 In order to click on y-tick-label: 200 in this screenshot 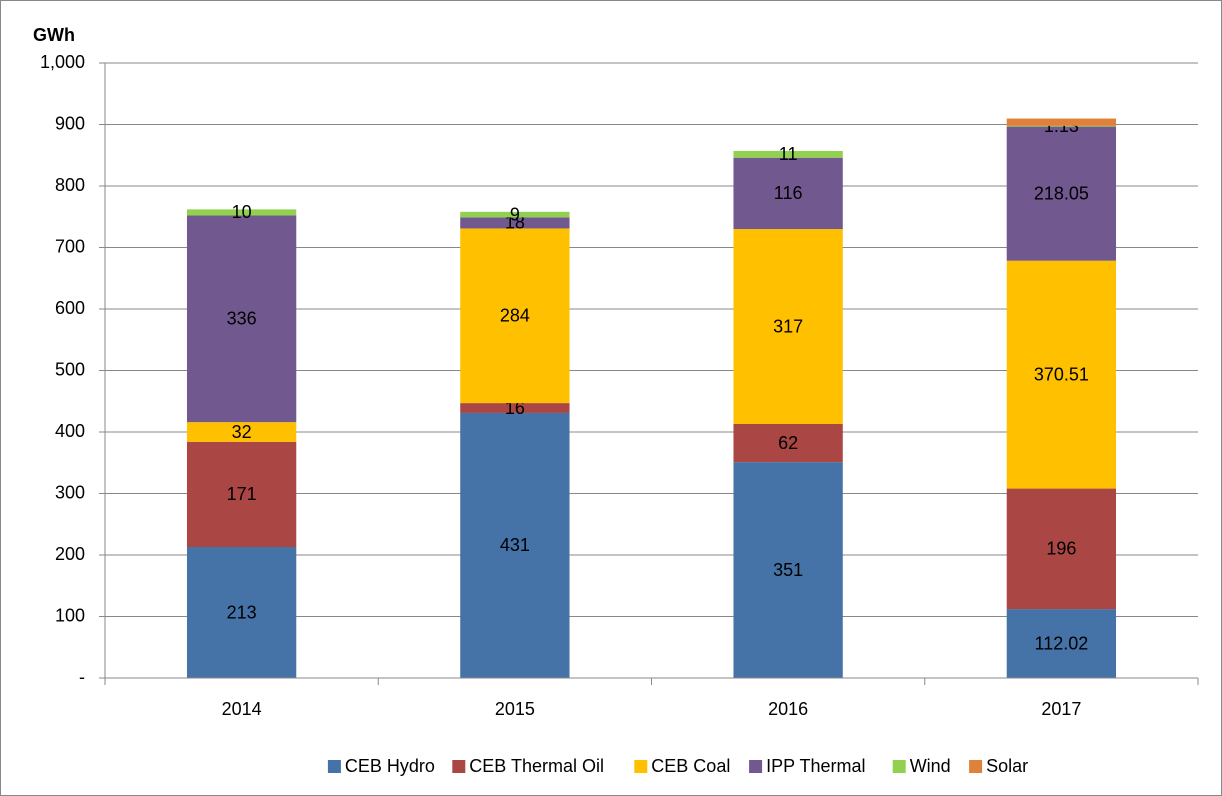, I will do `click(70, 554)`.